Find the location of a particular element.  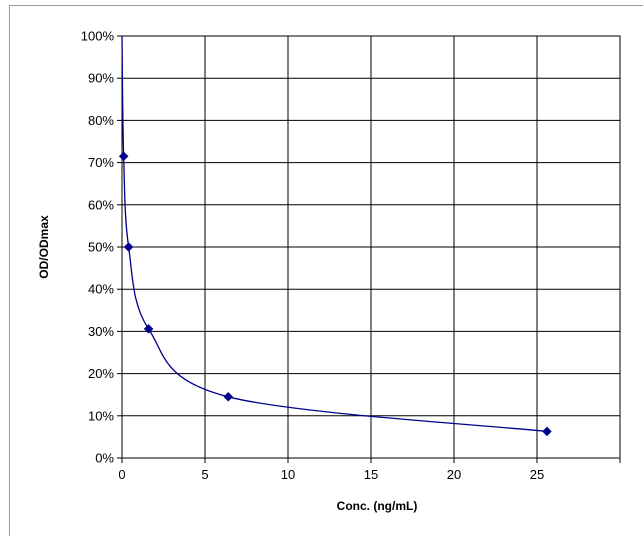

x-tick-label: 10 is located at coordinates (288, 474).